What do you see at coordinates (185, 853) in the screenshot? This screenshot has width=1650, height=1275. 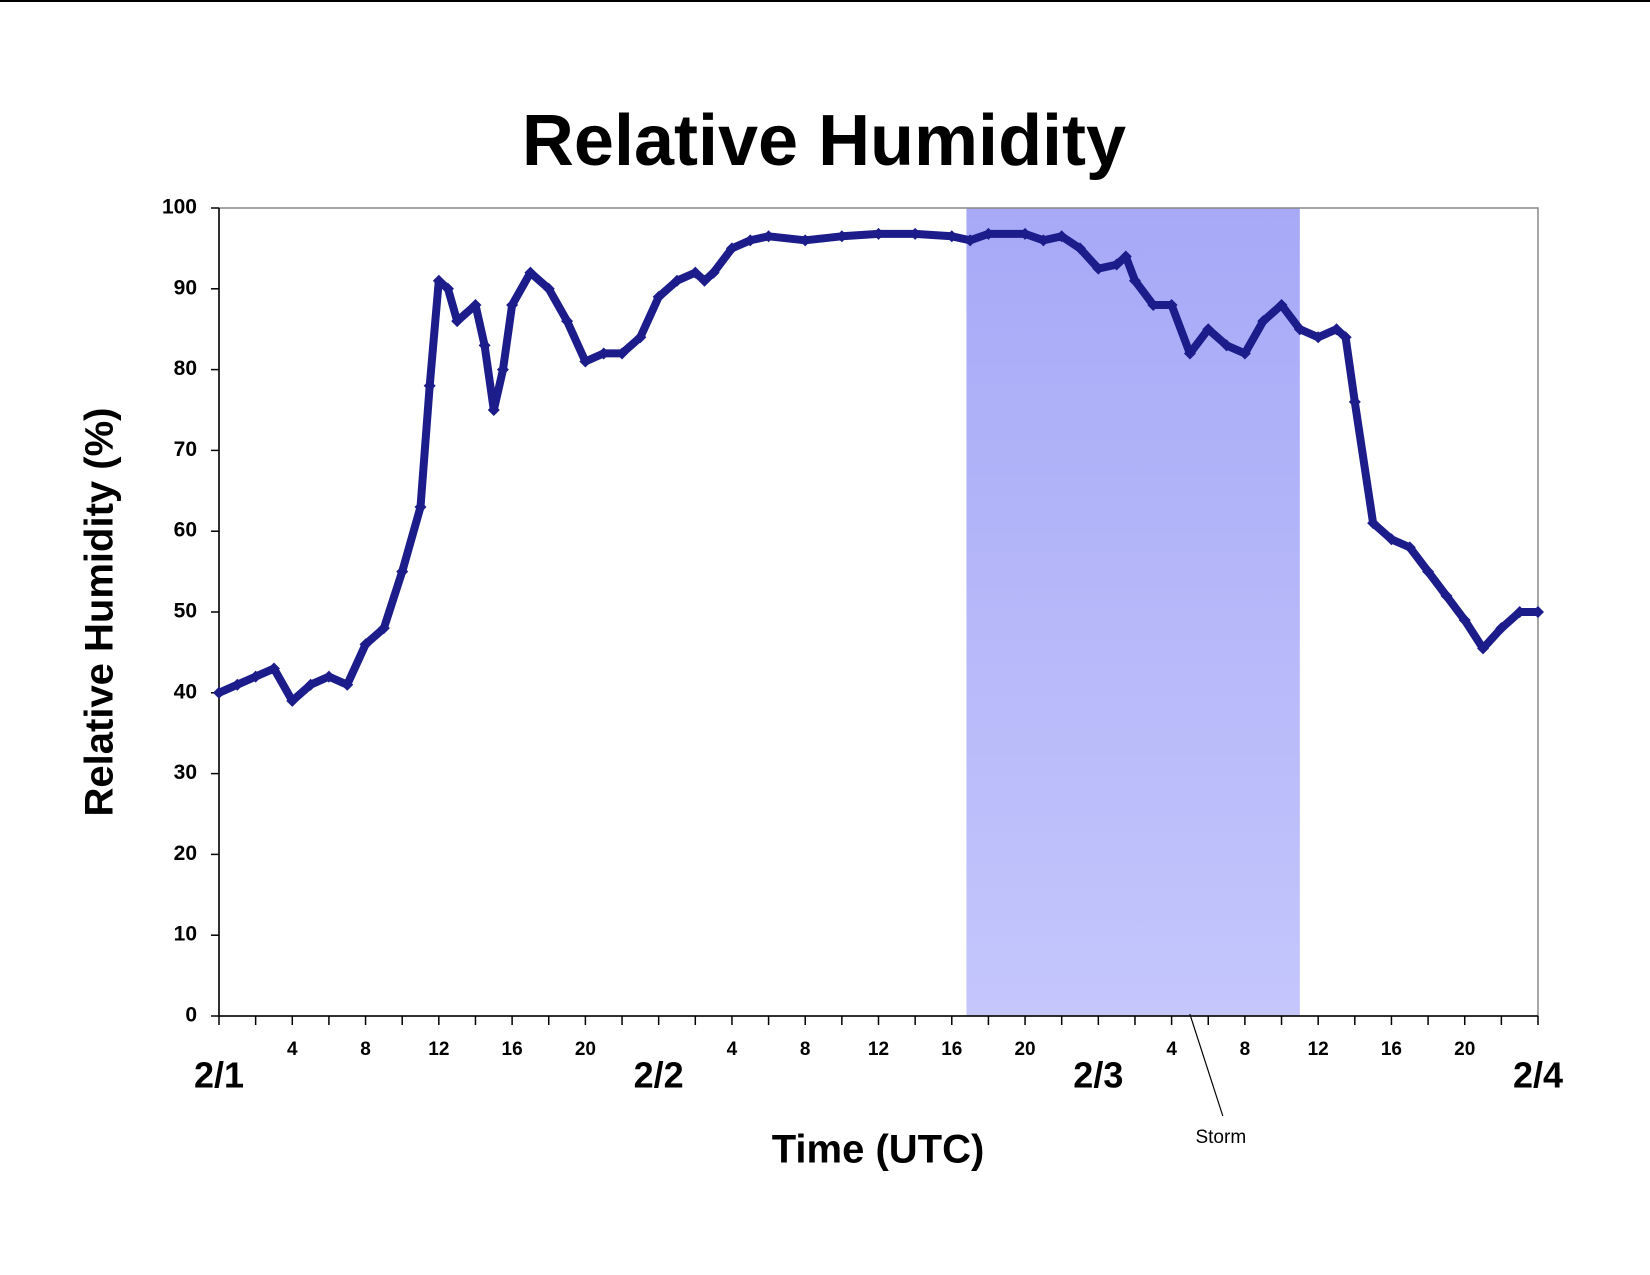 I see `y-tick-label: 20` at bounding box center [185, 853].